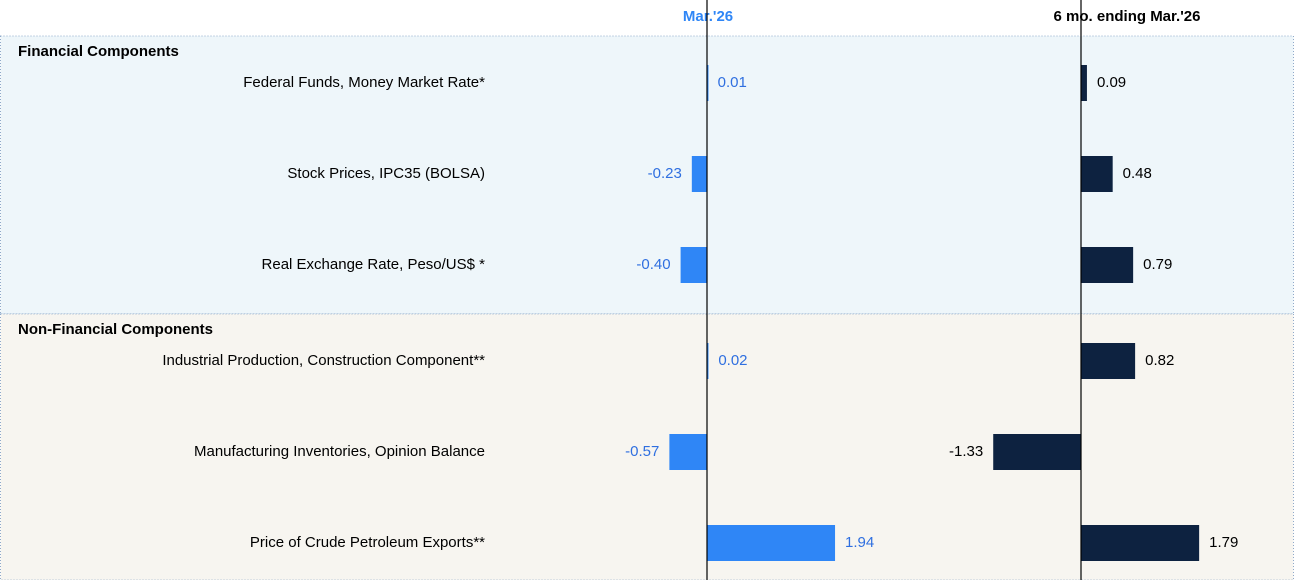 The height and width of the screenshot is (580, 1294). I want to click on value-label: 0.79, so click(1157, 264).